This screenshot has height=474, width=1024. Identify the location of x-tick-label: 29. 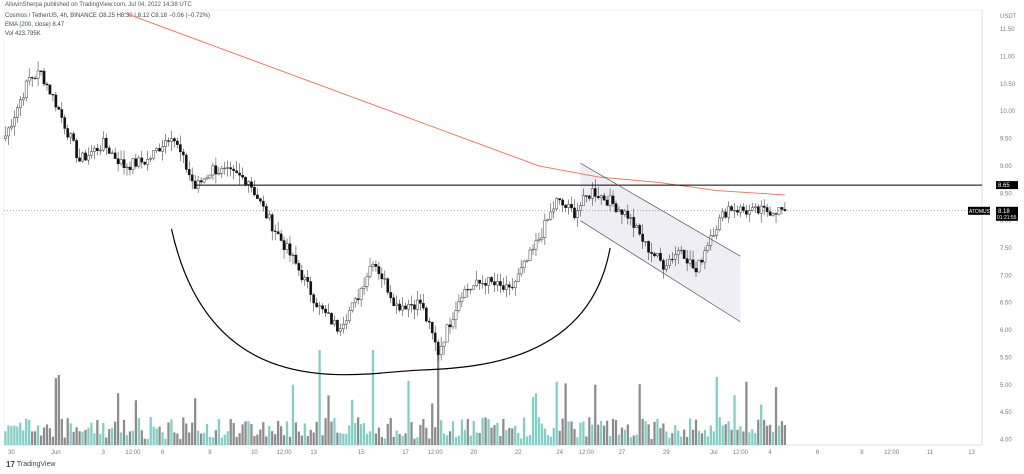
(666, 453).